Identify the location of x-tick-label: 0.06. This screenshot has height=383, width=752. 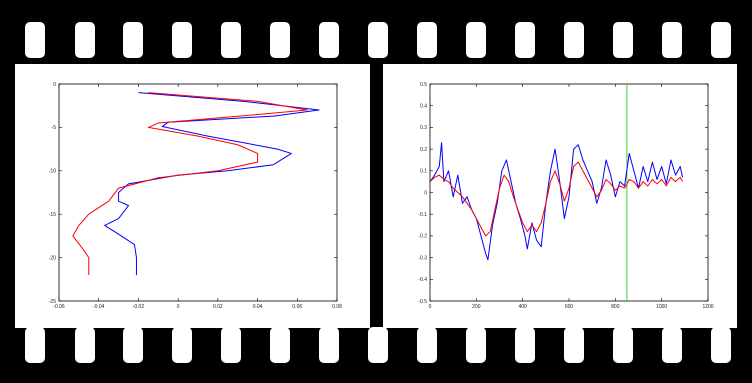
(297, 307).